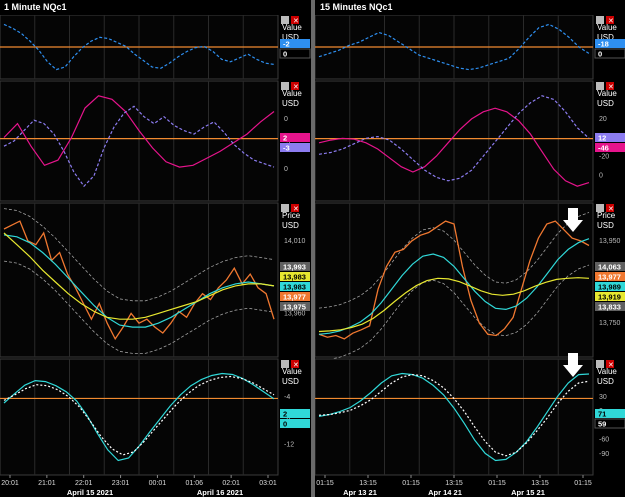 The image size is (625, 497). Describe the element at coordinates (356, 7) in the screenshot. I see `right-window-title: 15 Minutes NQc1` at that location.